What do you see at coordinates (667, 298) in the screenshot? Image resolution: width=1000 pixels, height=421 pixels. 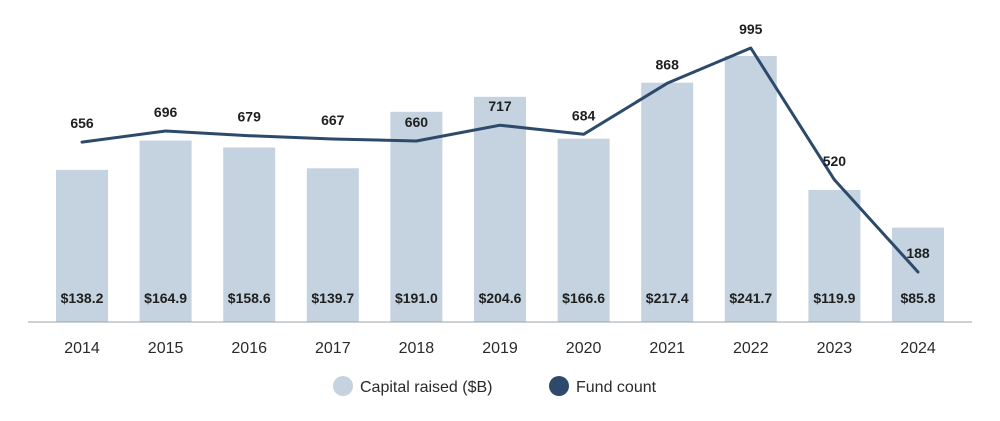 I see `bar-value-label-2021: $217.4` at bounding box center [667, 298].